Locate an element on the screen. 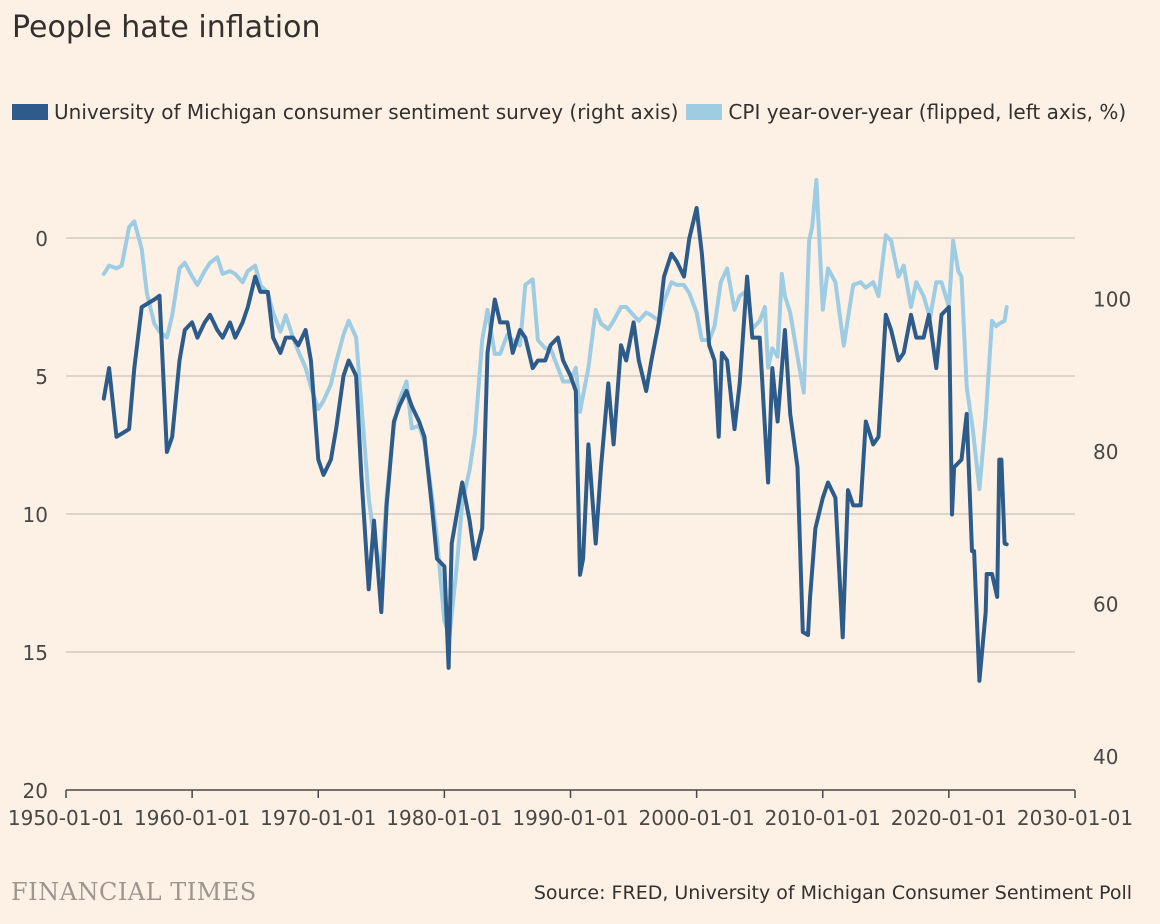  x-tick-label: 2000-01-01 is located at coordinates (697, 818).